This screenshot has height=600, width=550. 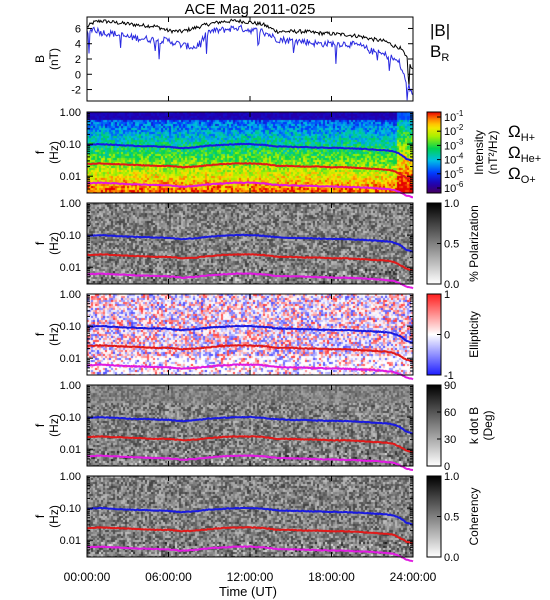 What do you see at coordinates (434, 152) in the screenshot?
I see `intensity-colorbar` at bounding box center [434, 152].